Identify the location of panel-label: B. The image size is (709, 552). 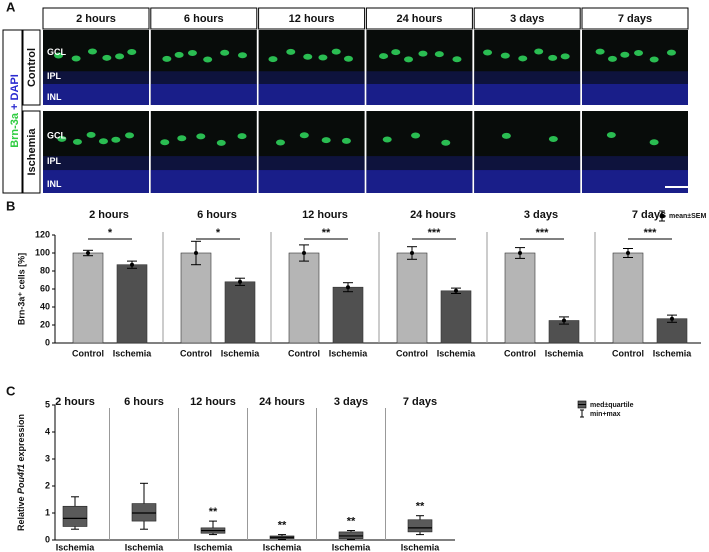
(10, 205).